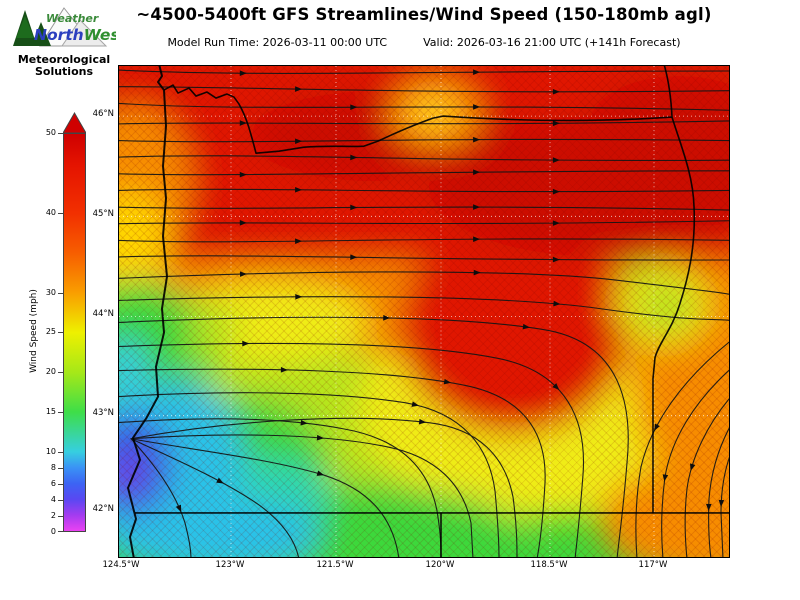 This screenshot has width=800, height=600. Describe the element at coordinates (72, 18) in the screenshot. I see `logo-weather-text: Weather` at that location.